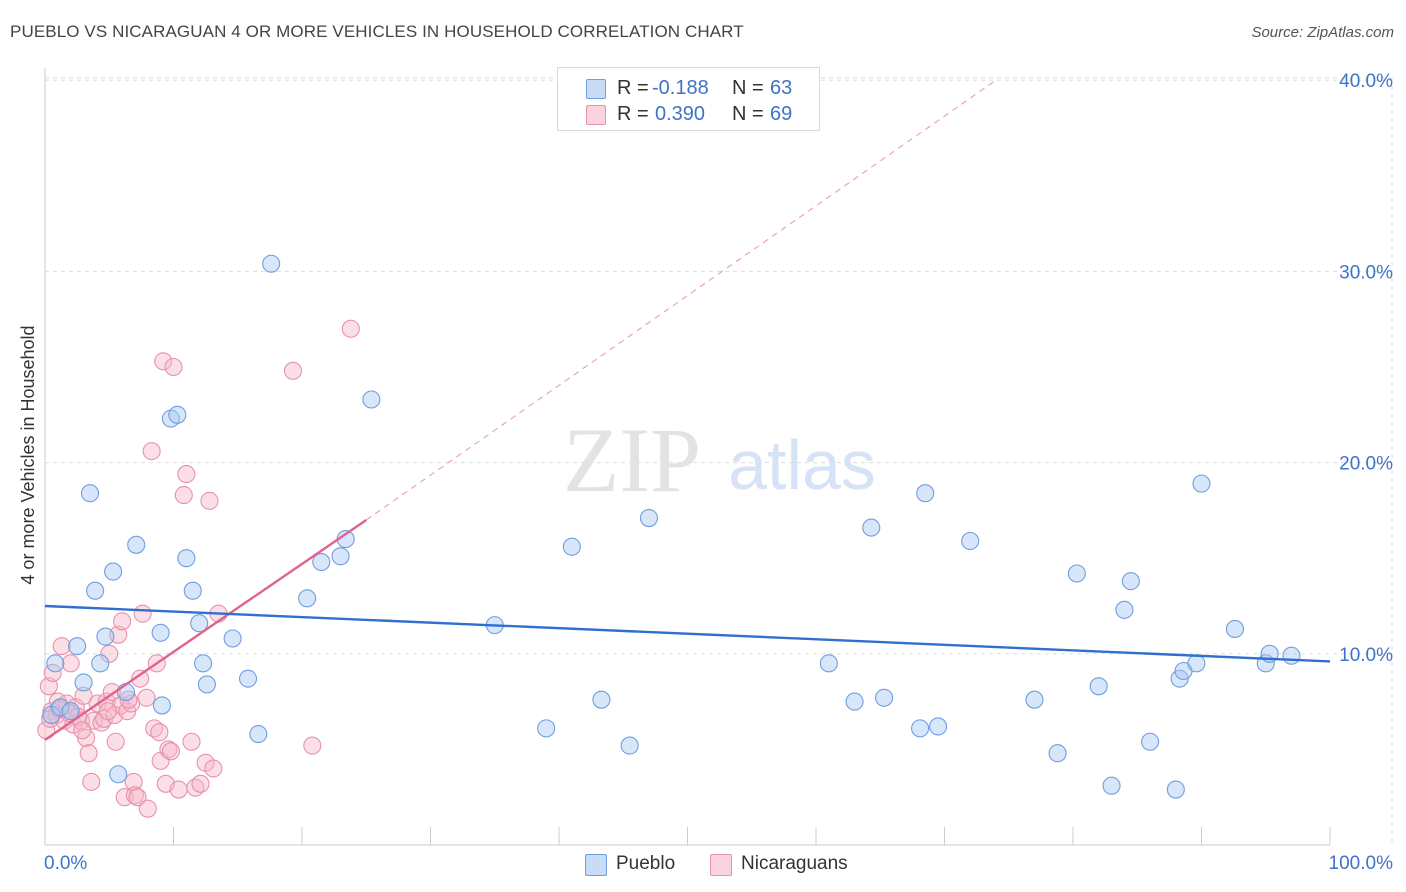 The width and height of the screenshot is (1406, 892). What do you see at coordinates (680, 114) in the screenshot?
I see `legend-r-value: 0.390` at bounding box center [680, 114].